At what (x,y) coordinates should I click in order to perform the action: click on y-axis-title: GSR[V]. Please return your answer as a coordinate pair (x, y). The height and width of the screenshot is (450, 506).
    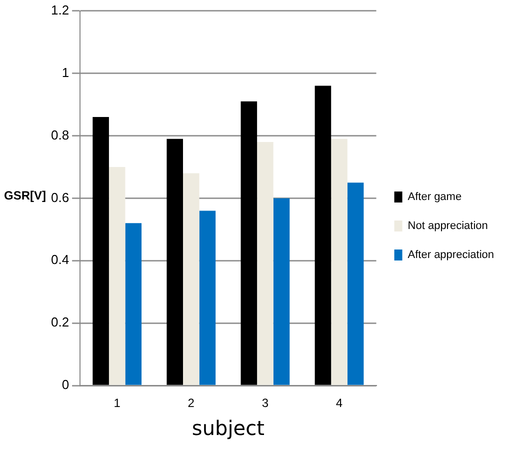
    Looking at the image, I should click on (25, 195).